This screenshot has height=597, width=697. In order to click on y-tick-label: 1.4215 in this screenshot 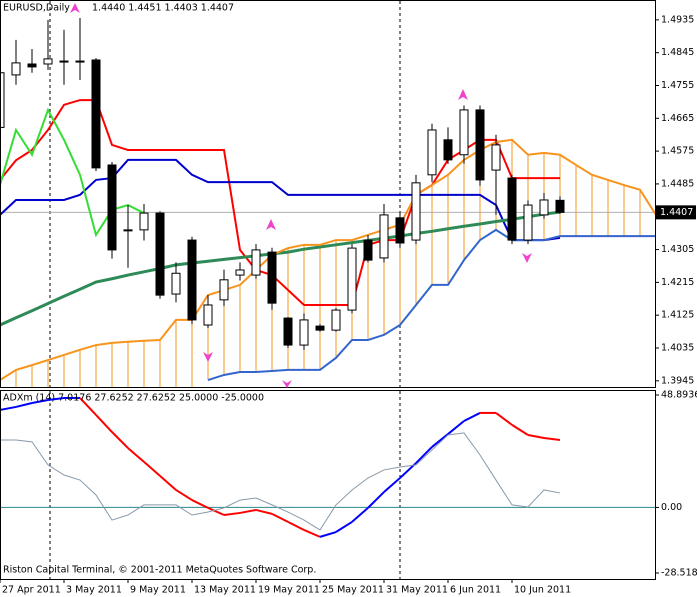, I will do `click(677, 282)`.